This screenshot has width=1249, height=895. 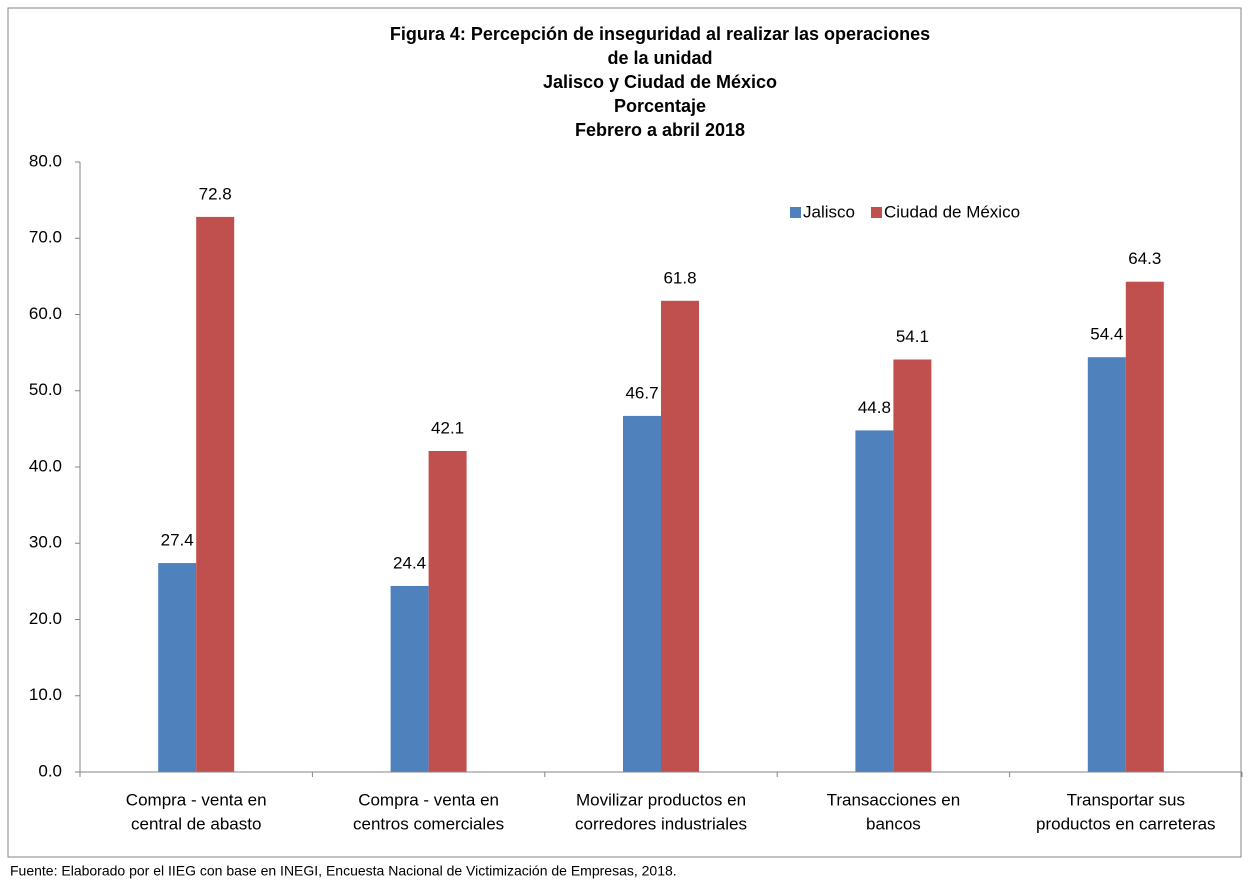 I want to click on x-tick-label: centros comerciales, so click(x=428, y=823).